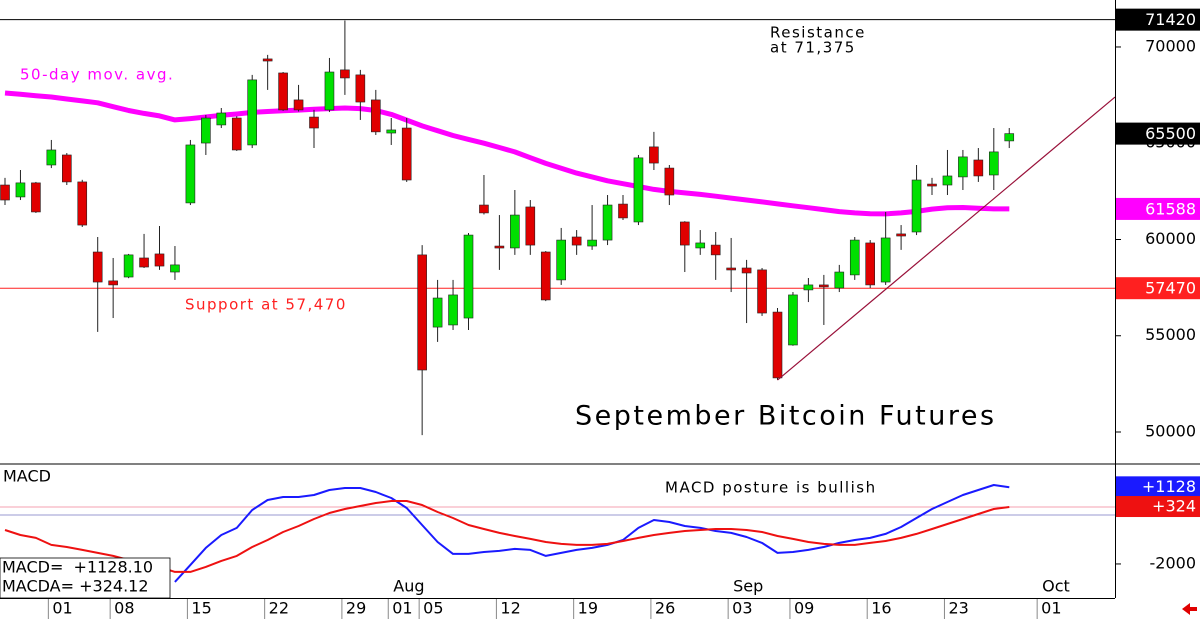 This screenshot has height=619, width=1200. Describe the element at coordinates (27, 476) in the screenshot. I see `panel-title: MACD` at that location.